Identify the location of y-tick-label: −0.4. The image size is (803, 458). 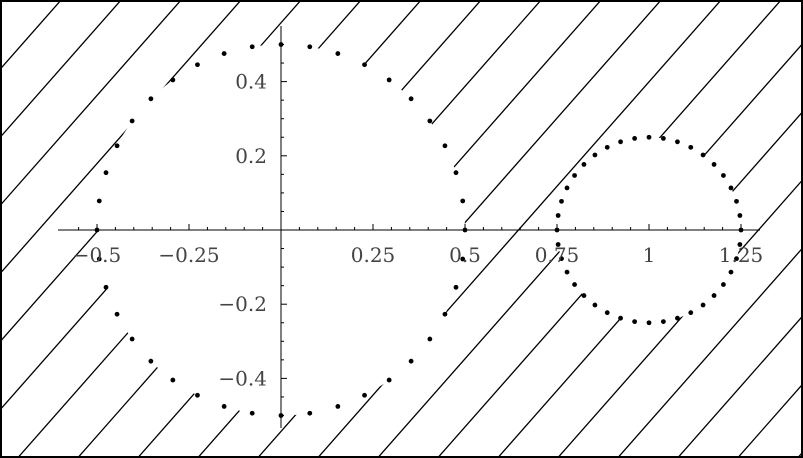
(242, 378).